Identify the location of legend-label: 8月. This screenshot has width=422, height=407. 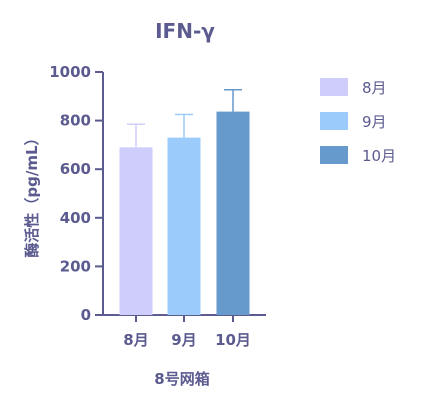
(374, 88).